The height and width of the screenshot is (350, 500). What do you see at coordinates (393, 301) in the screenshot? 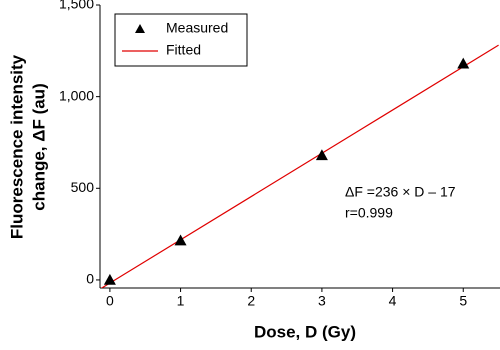
I see `x-tick-label: 4` at bounding box center [393, 301].